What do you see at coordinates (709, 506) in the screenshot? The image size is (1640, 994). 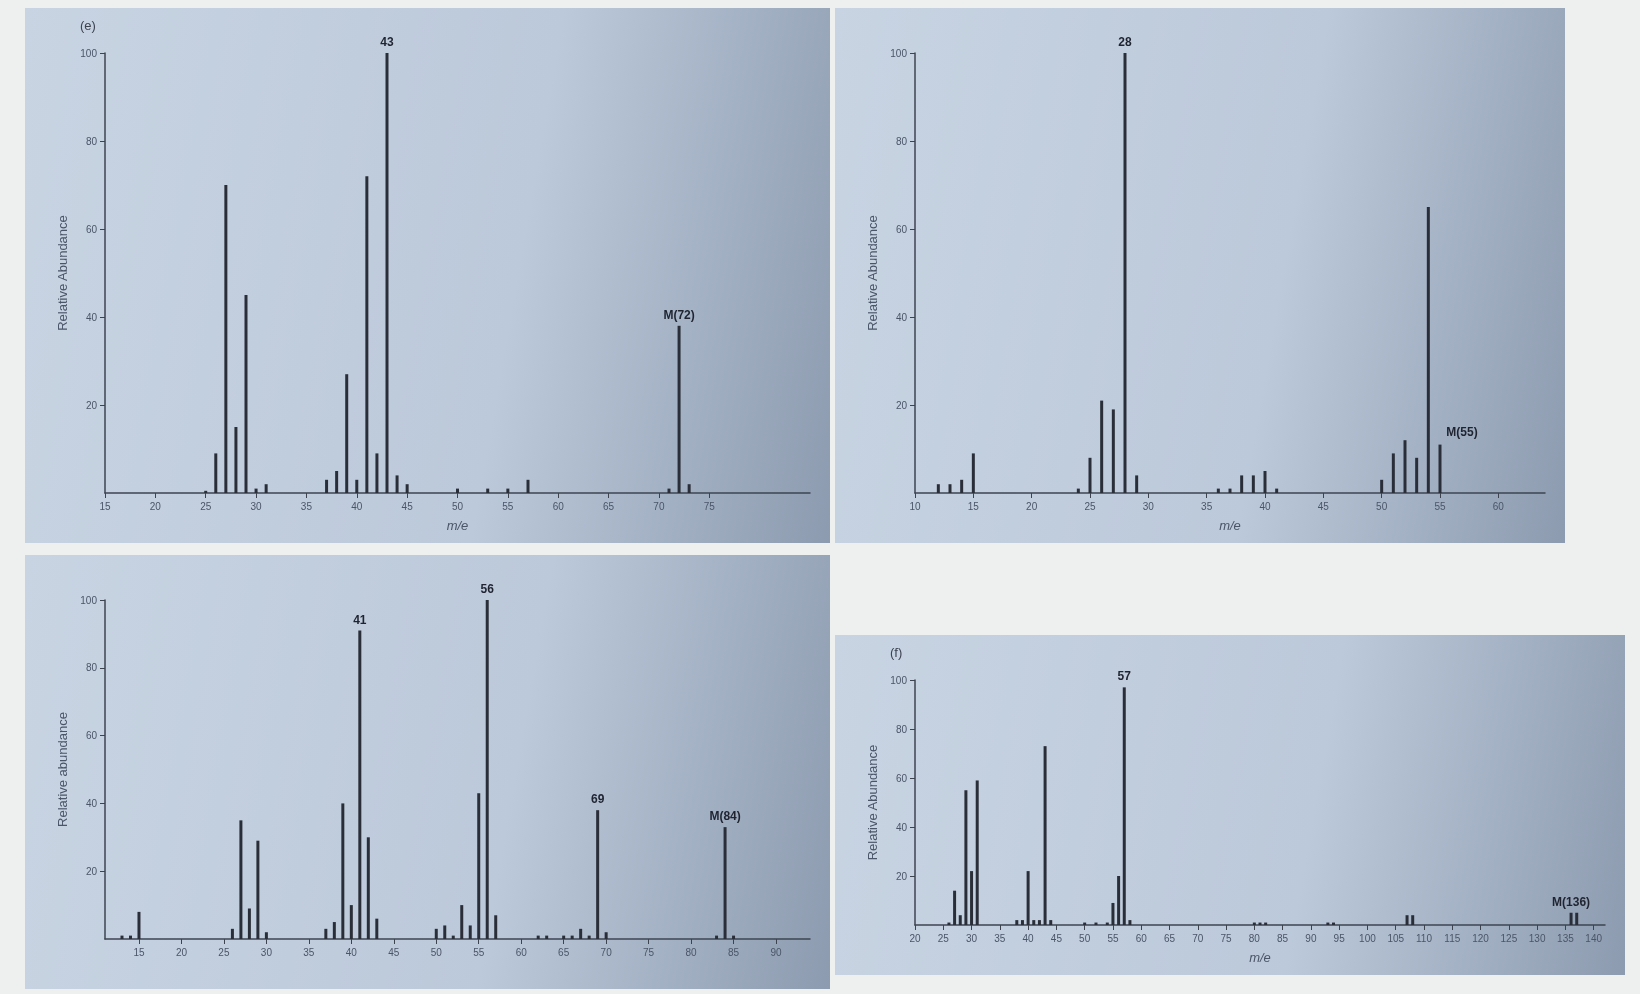 I see `x-tick-label: 75` at bounding box center [709, 506].